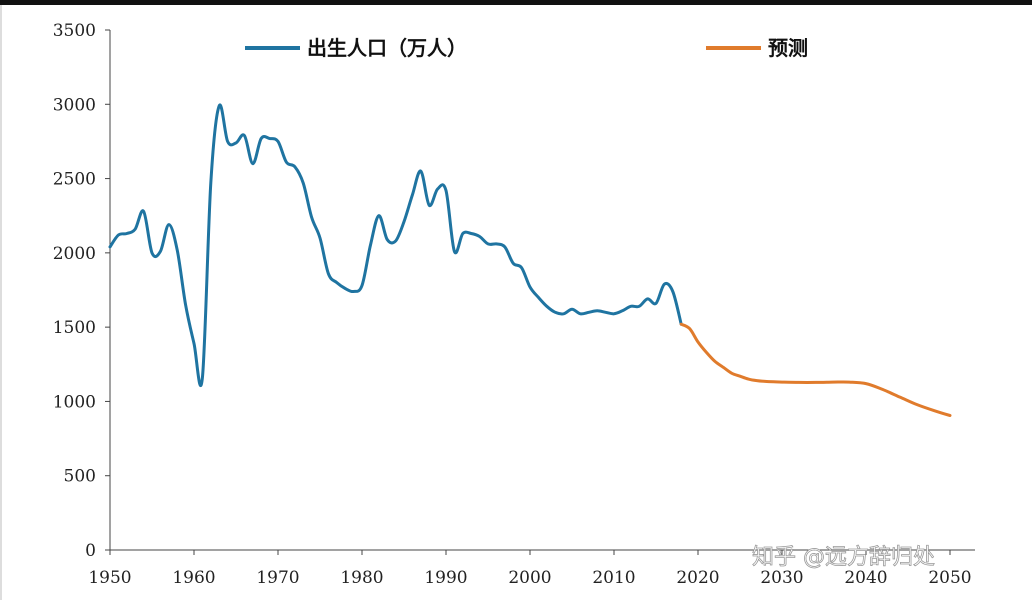 The width and height of the screenshot is (1032, 600). What do you see at coordinates (445, 578) in the screenshot?
I see `x-tick-label: 1990` at bounding box center [445, 578].